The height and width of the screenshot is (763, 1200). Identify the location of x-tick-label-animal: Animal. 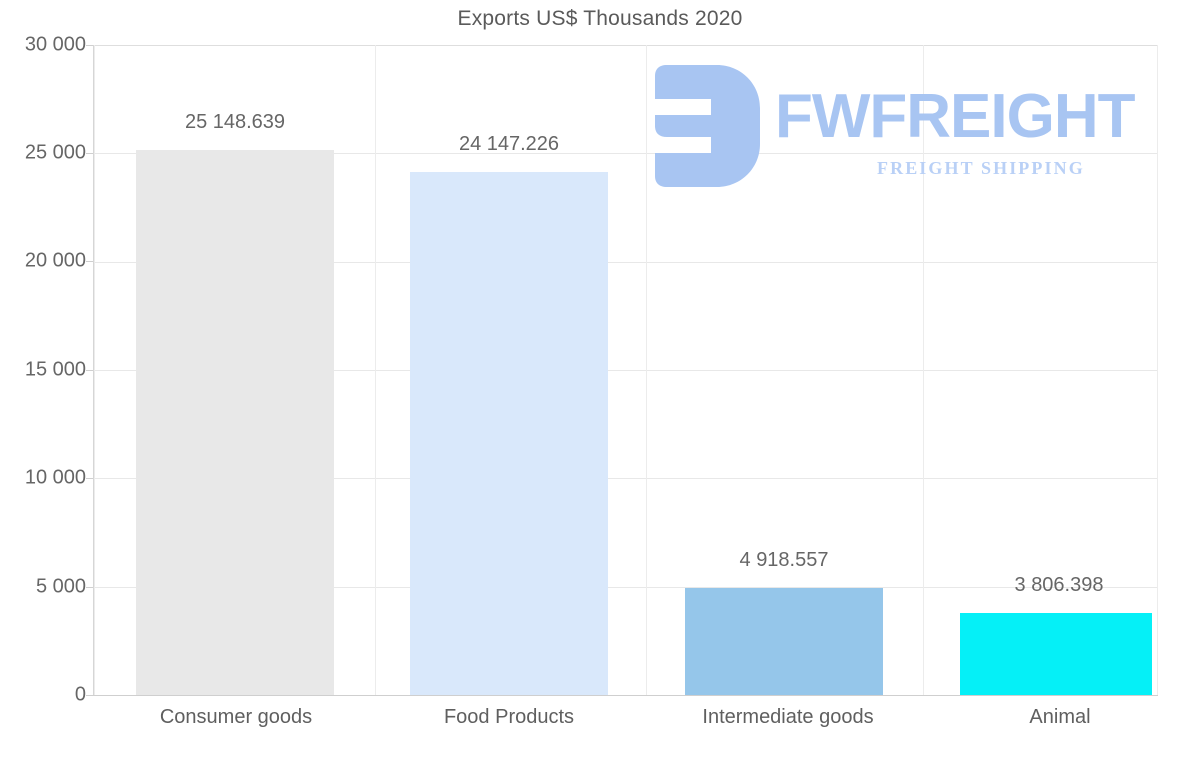
(1060, 717).